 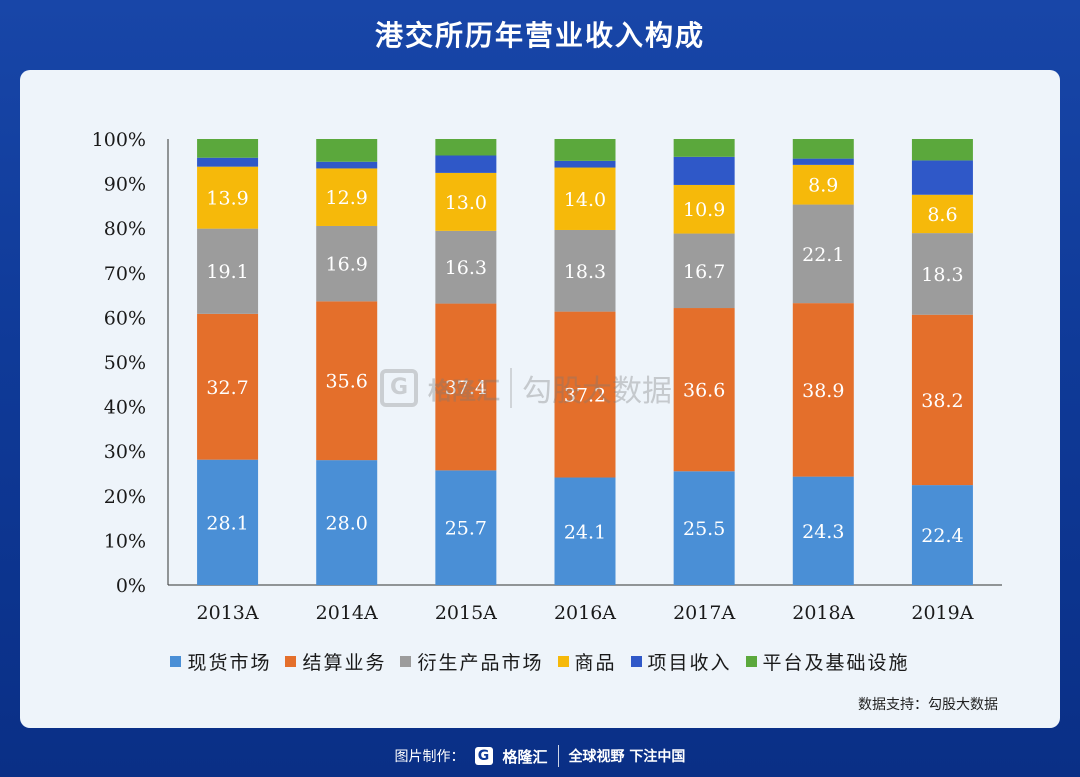 I want to click on data-label: 24.1, so click(x=585, y=532).